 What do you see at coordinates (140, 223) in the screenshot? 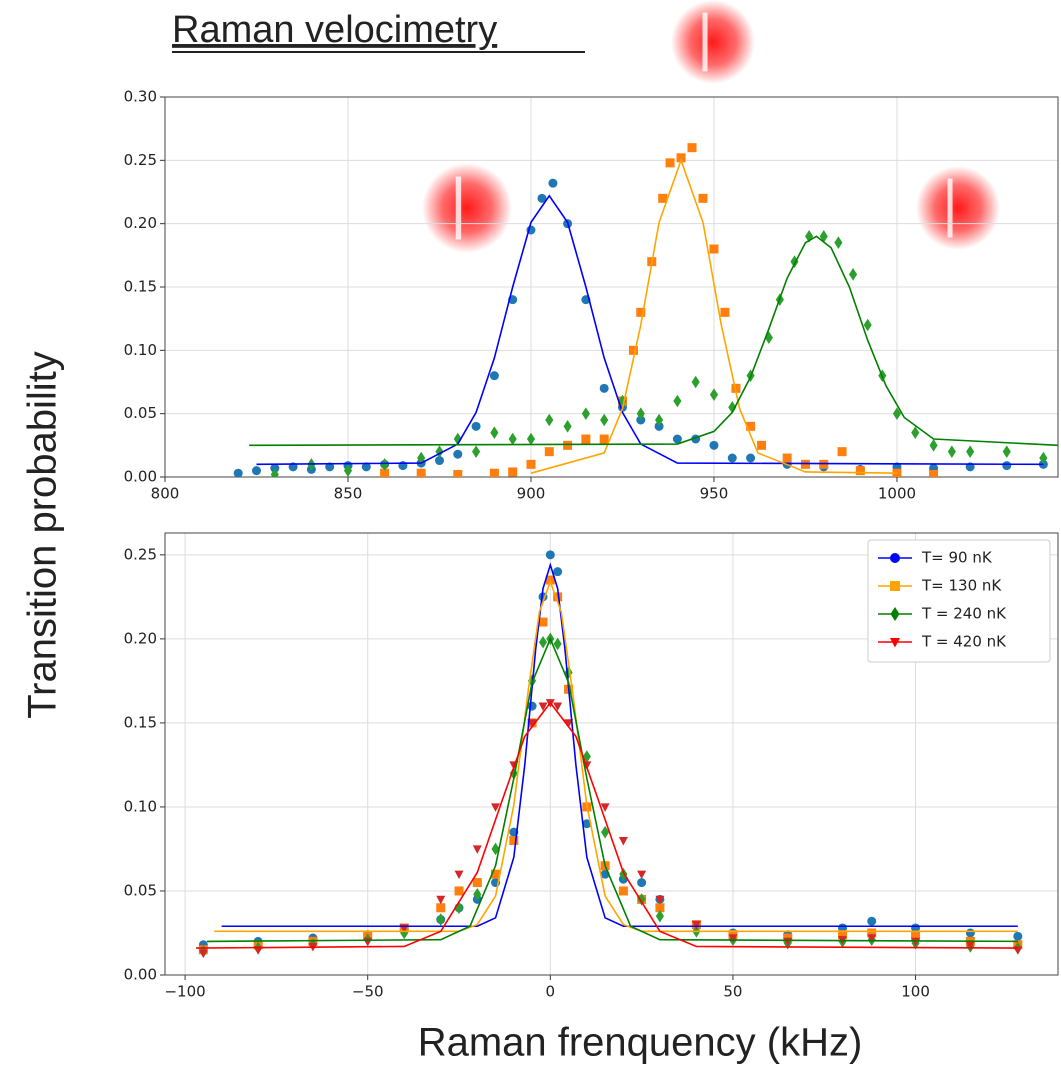
I see `y-tick-label: 0.20` at bounding box center [140, 223].